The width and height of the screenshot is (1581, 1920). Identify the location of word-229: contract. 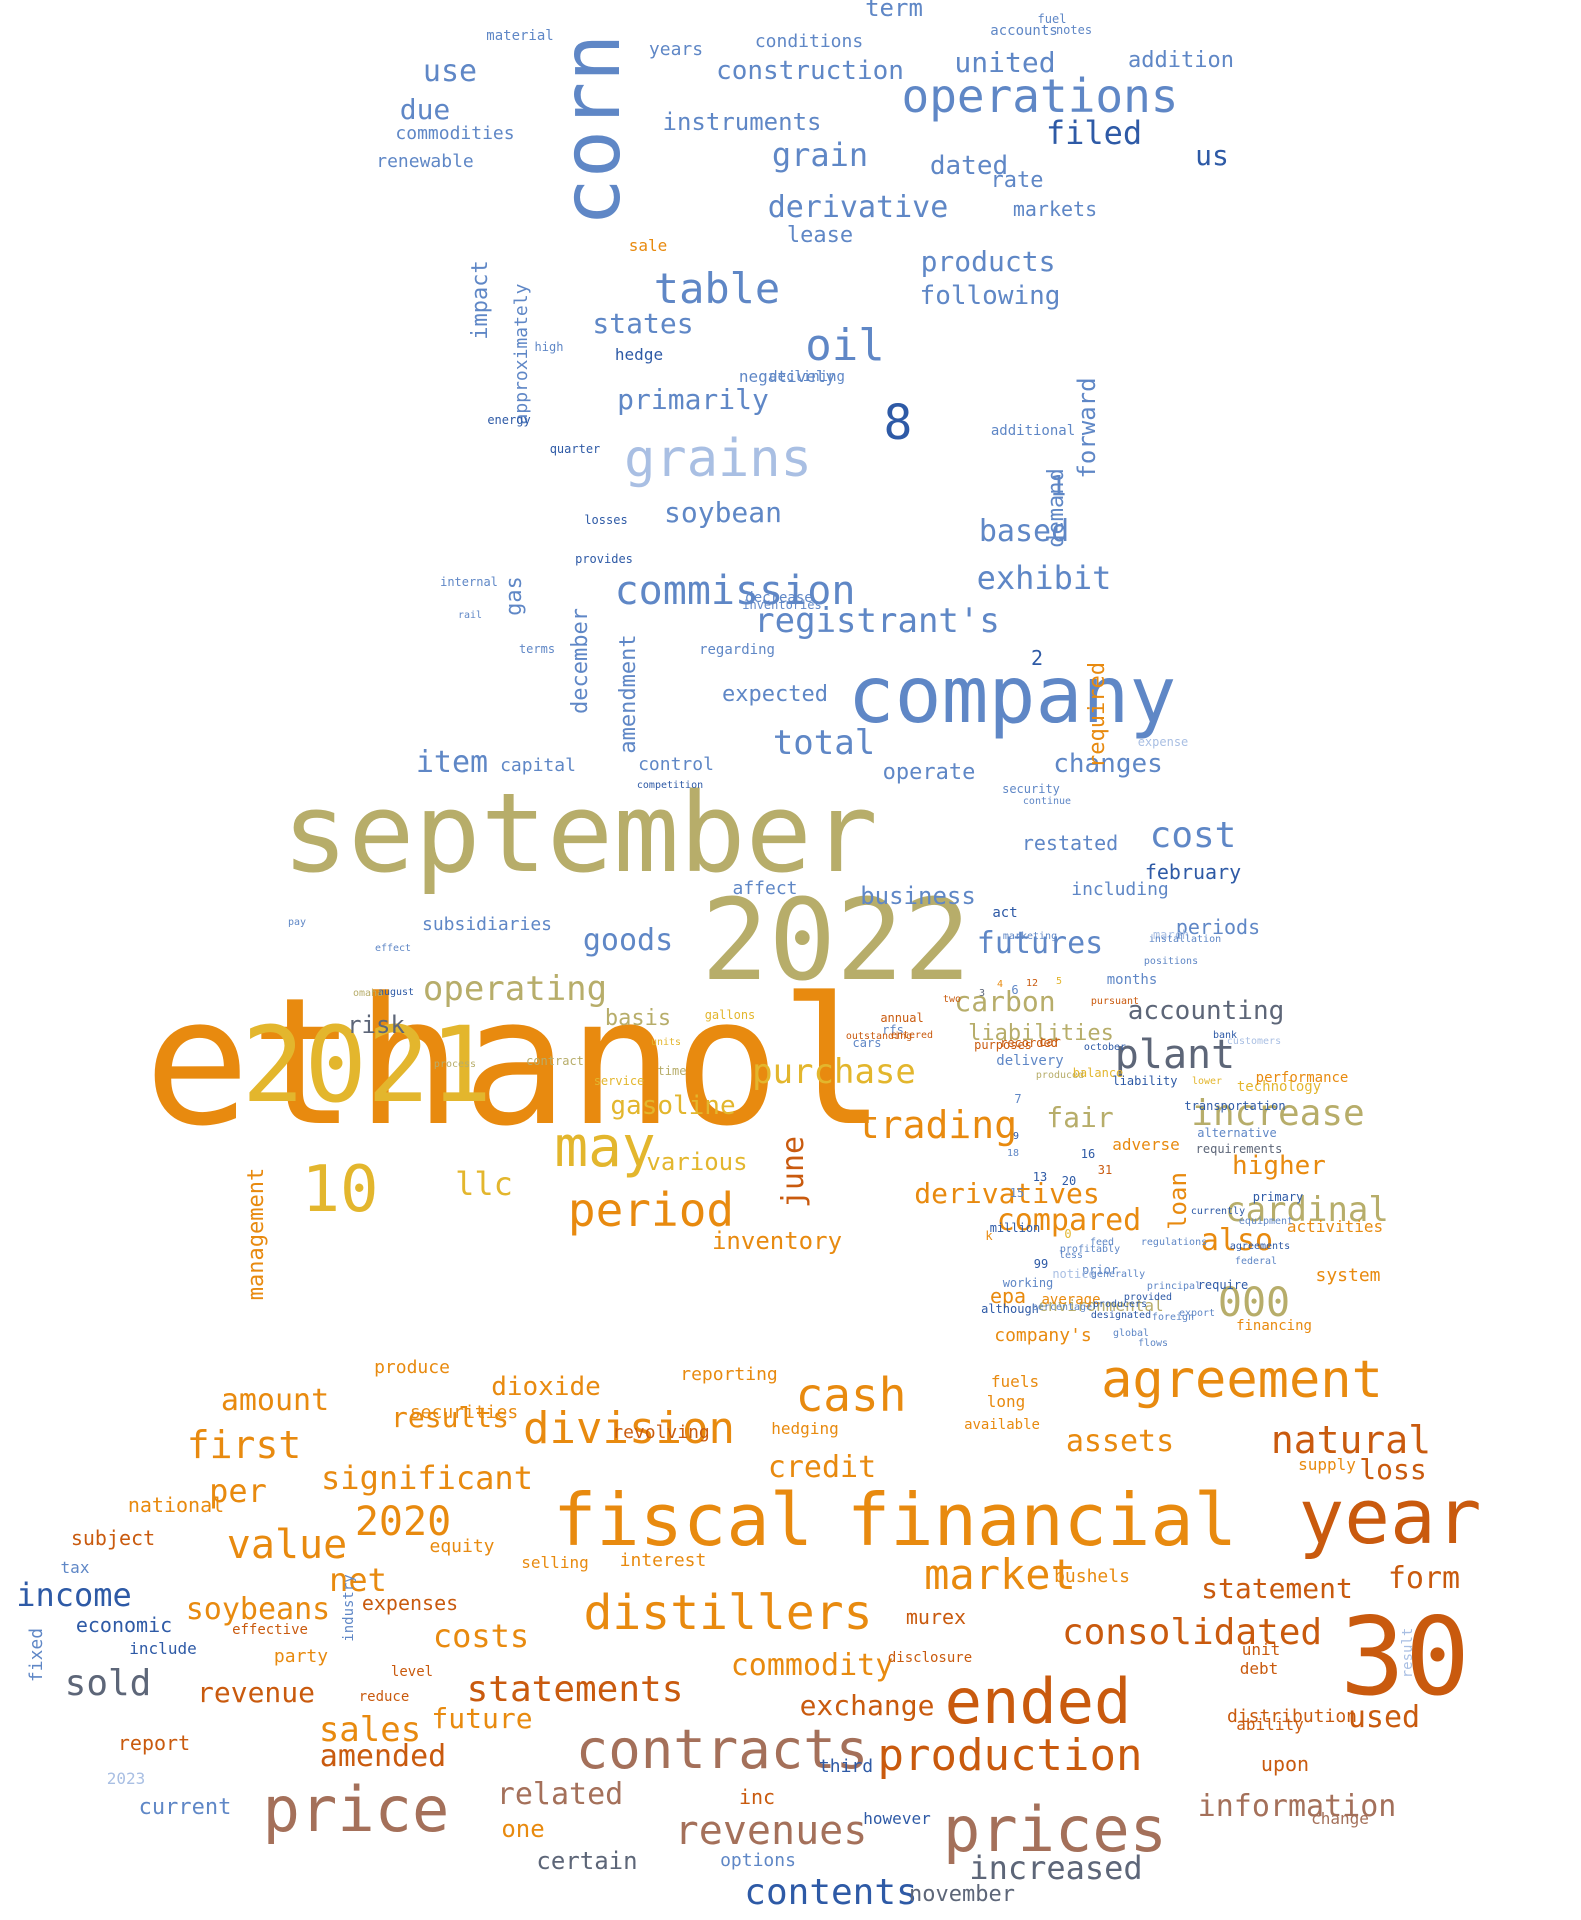
(555, 1061).